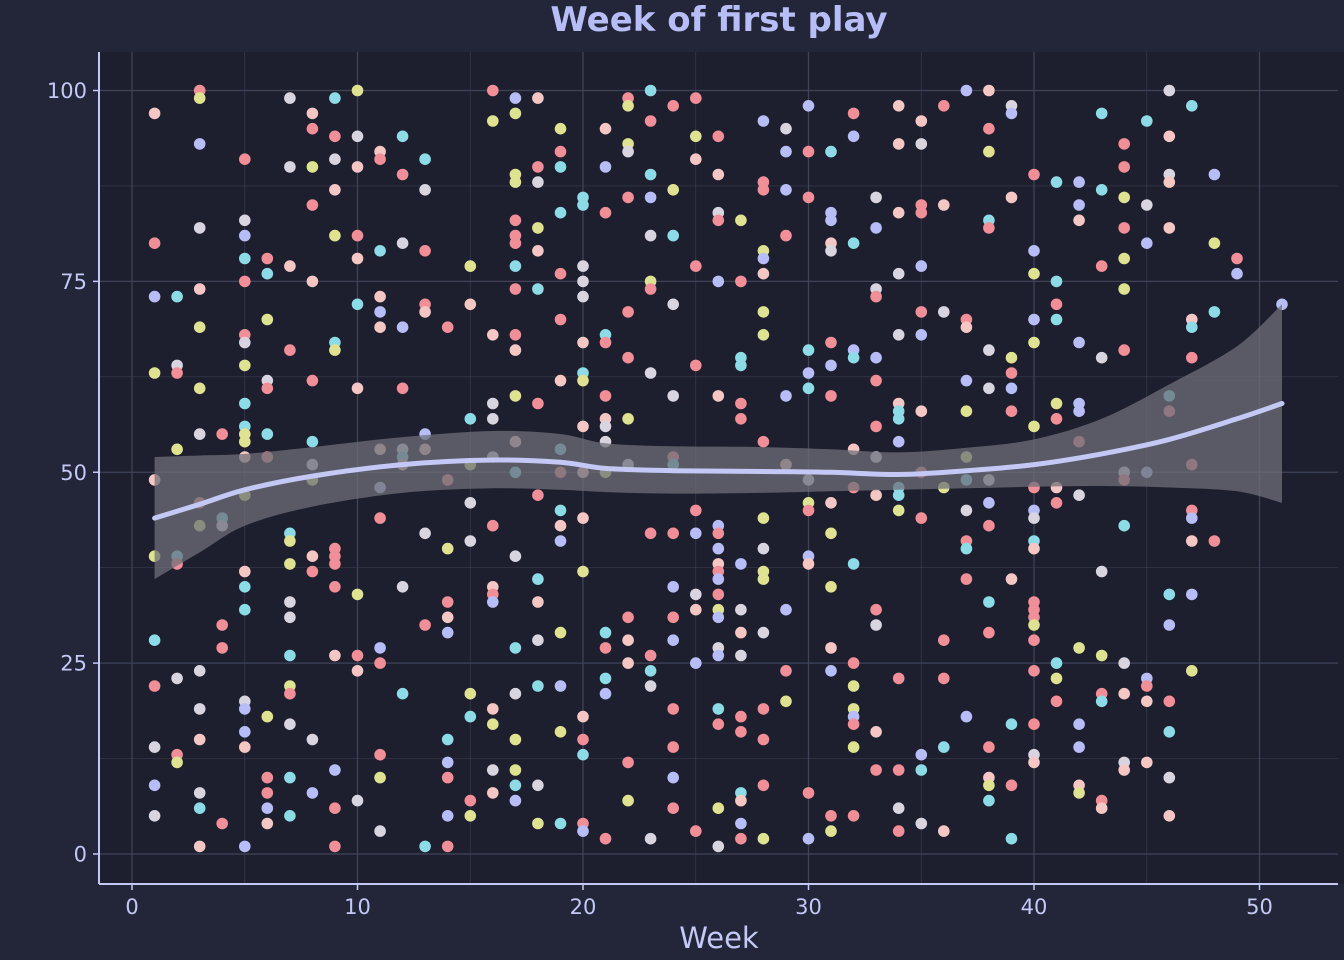 This screenshot has height=960, width=1344. I want to click on trend-line, so click(718, 461).